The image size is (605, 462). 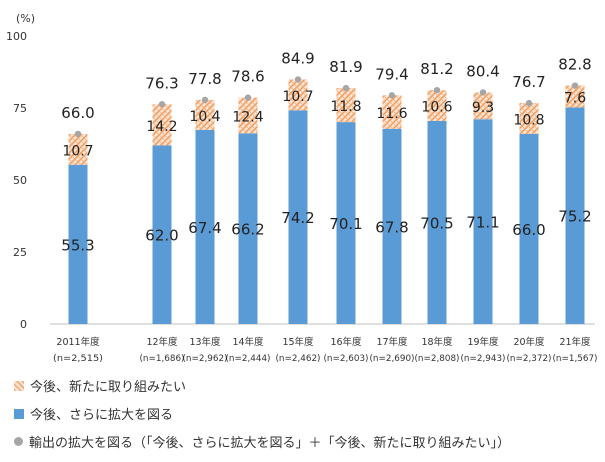 I want to click on y-tick-label: 25, so click(x=20, y=252).